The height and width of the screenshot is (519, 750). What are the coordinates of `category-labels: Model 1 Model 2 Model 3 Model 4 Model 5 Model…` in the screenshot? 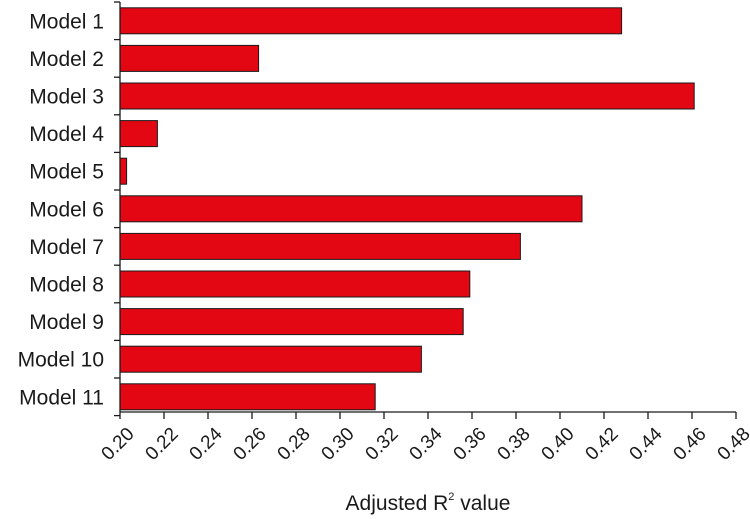 It's located at (61, 209).